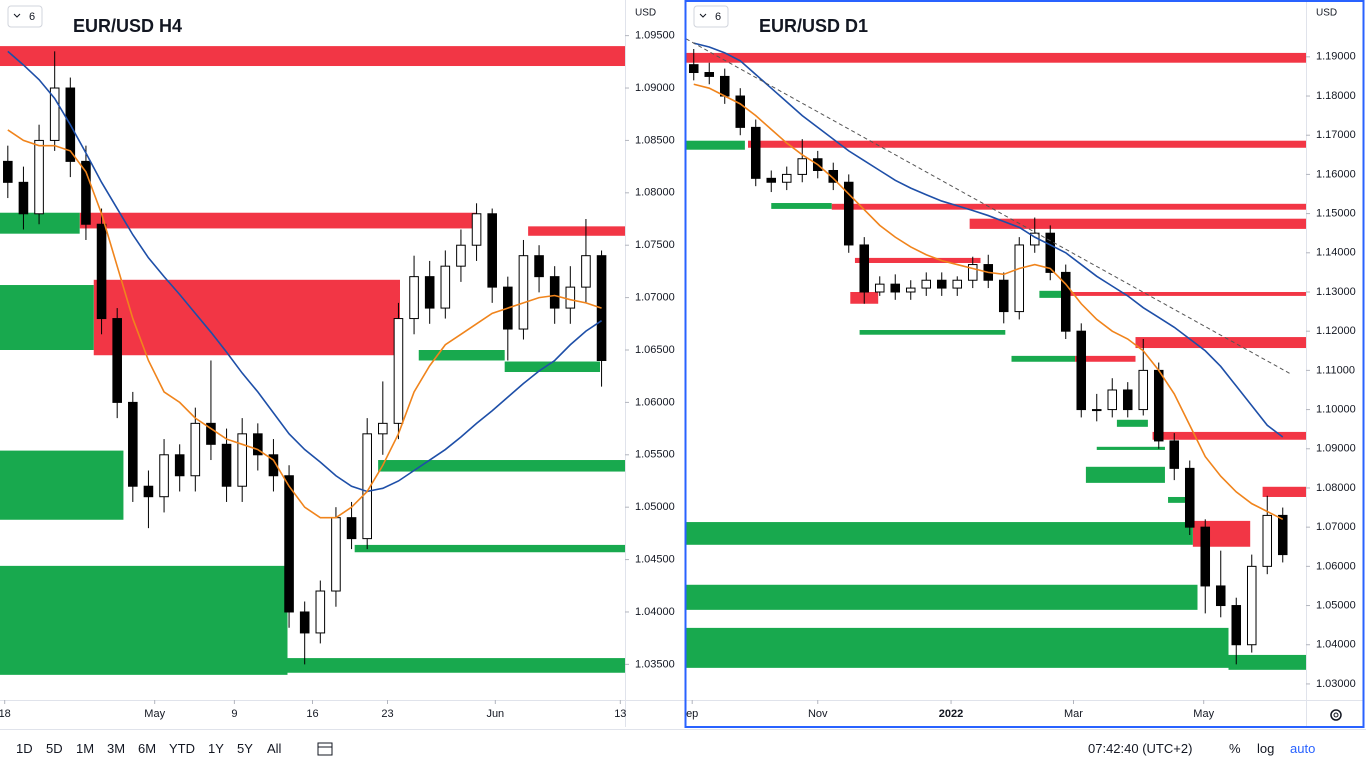  Describe the element at coordinates (1303, 748) in the screenshot. I see `auto-toggle: auto` at that location.